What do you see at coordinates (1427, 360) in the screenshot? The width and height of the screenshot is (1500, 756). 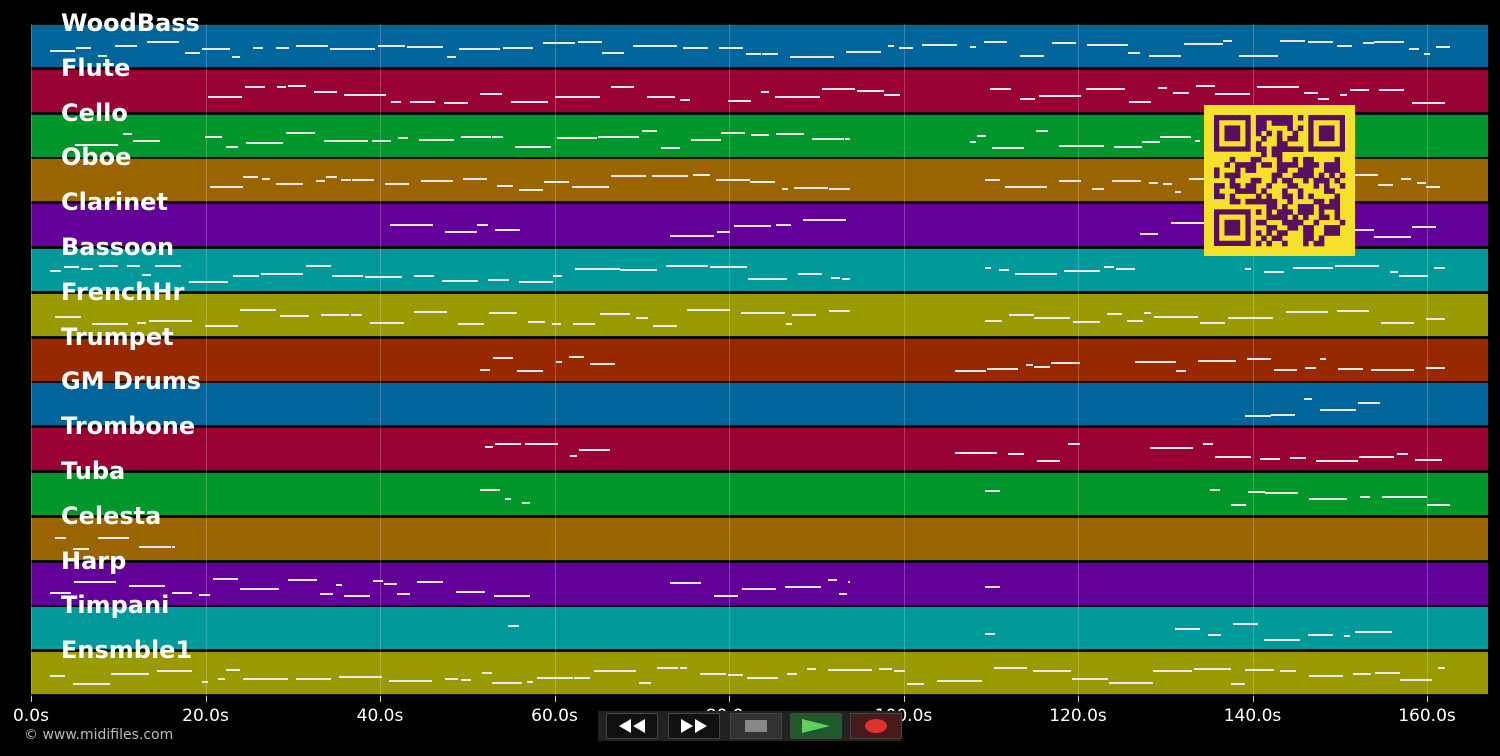 I see `gridline` at bounding box center [1427, 360].